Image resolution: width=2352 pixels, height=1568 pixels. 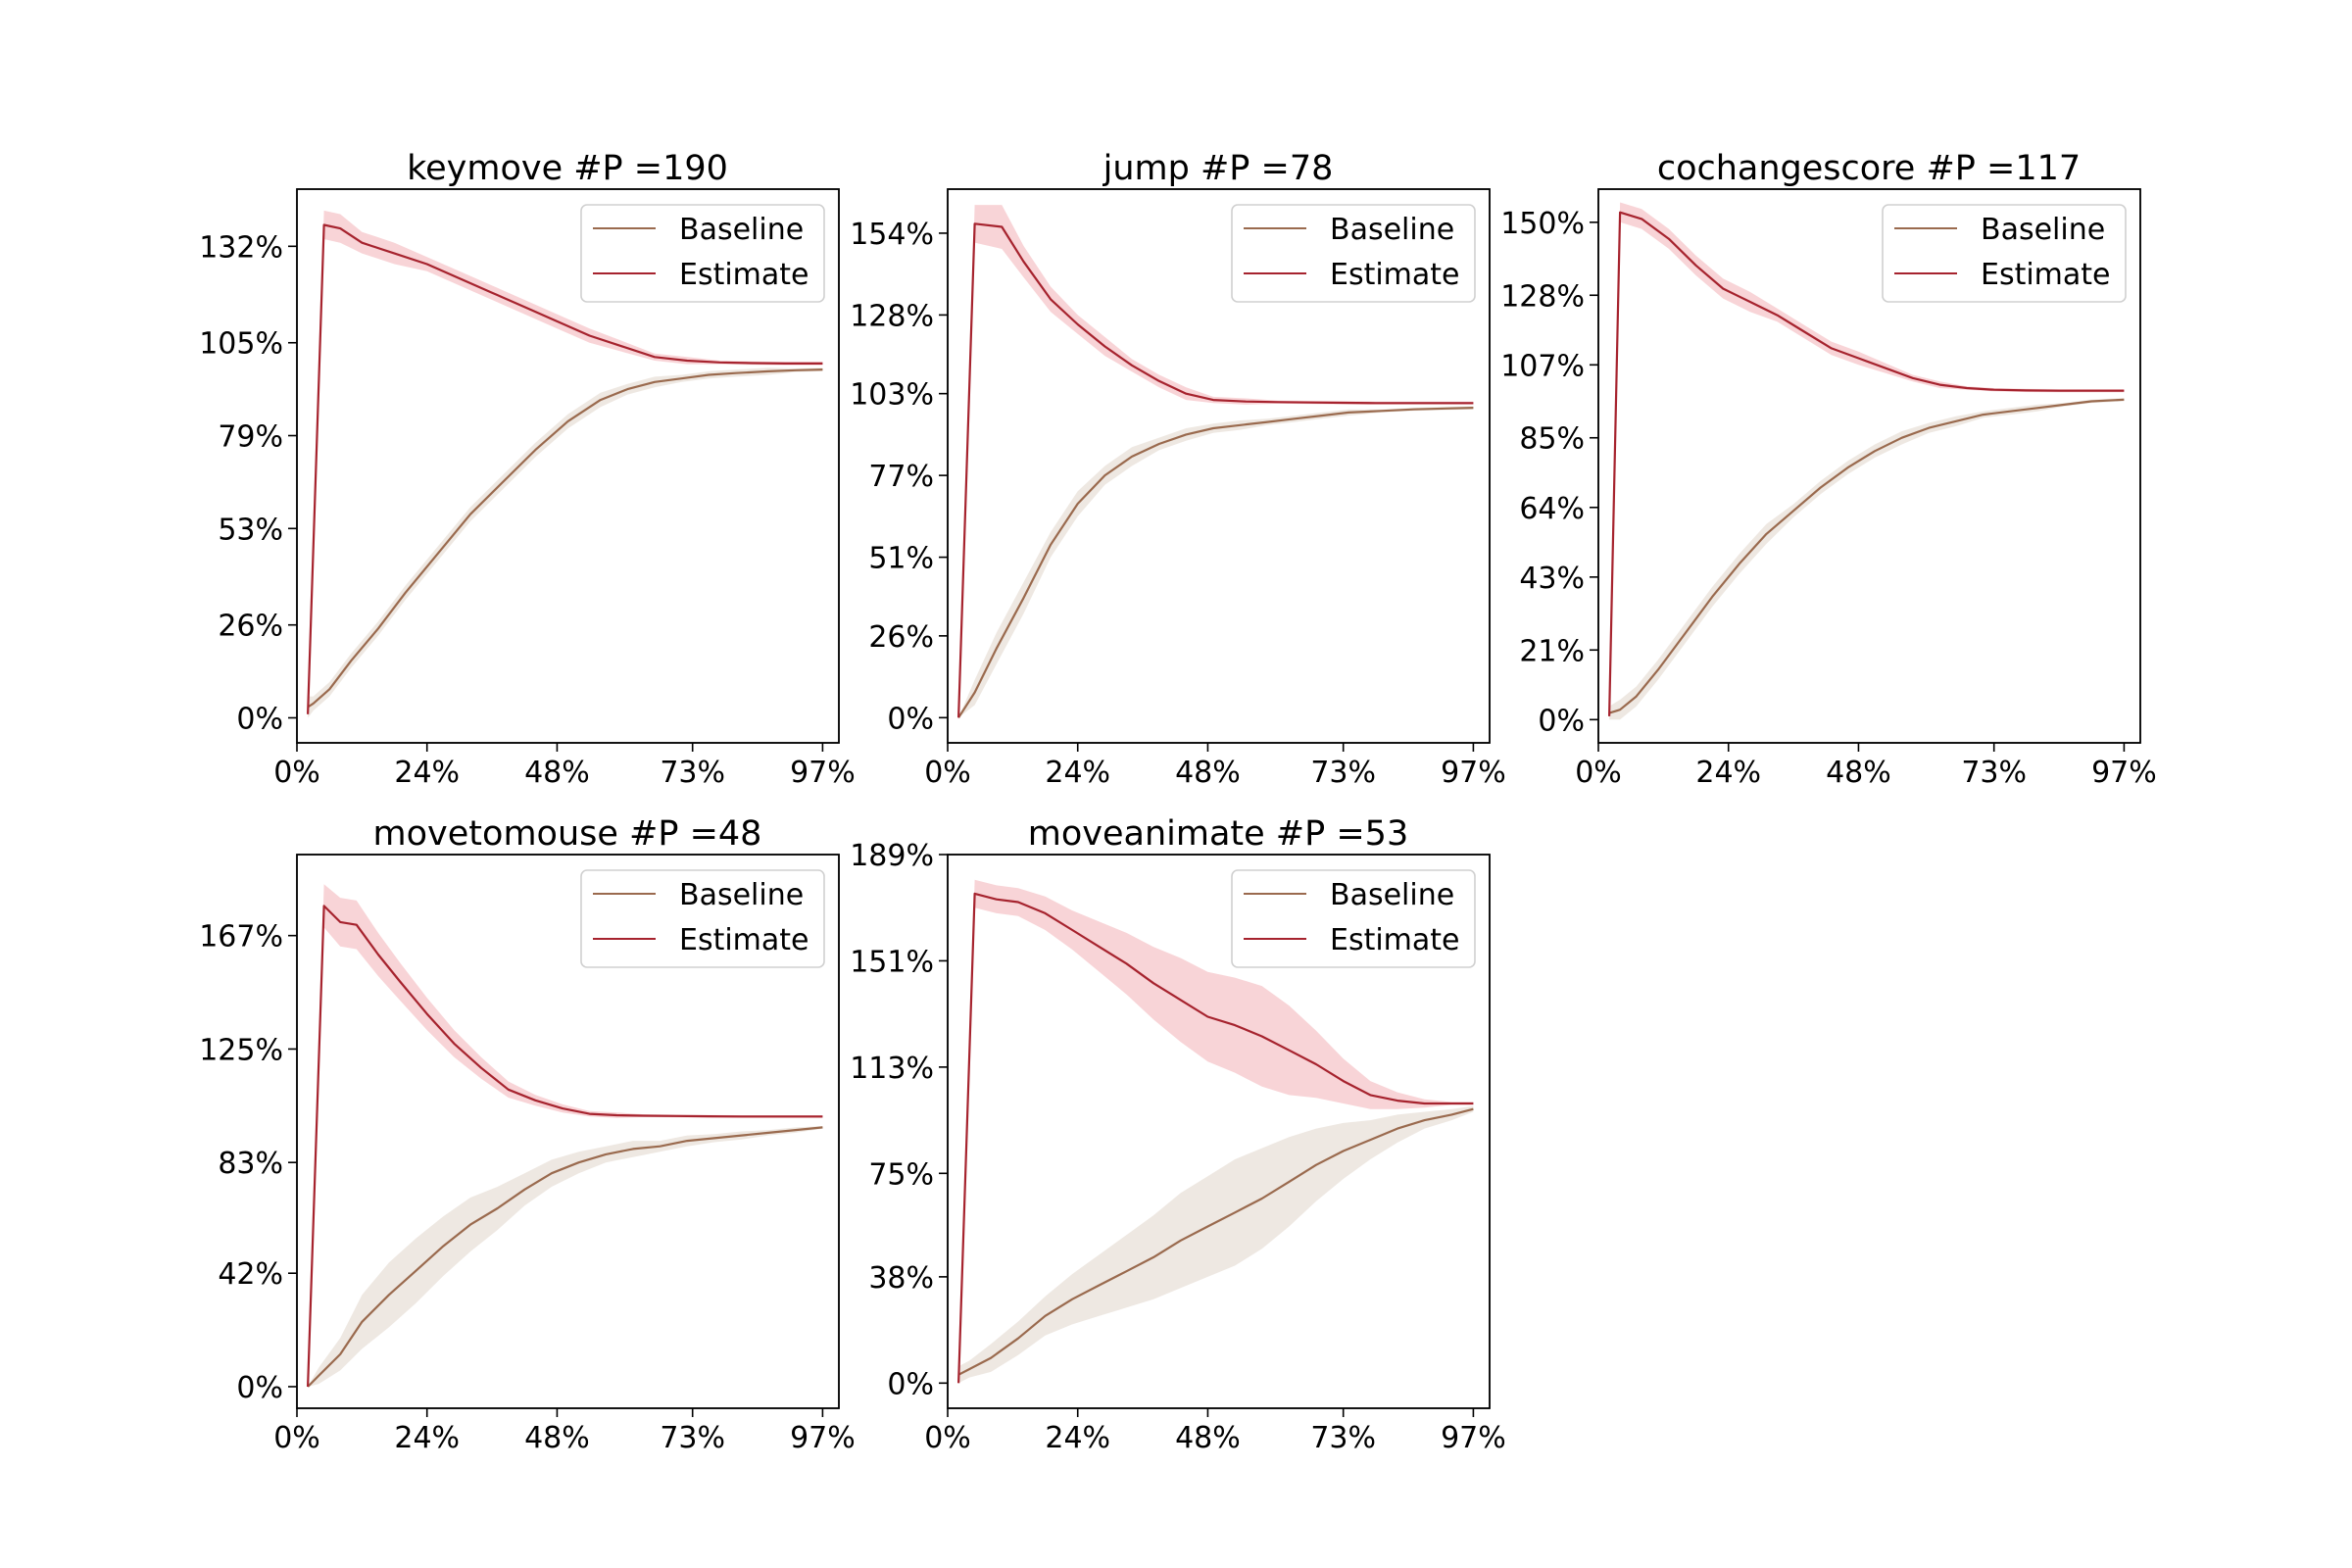 I want to click on axes: 0% 24% 48% 73% 97% 0% 38% 75% 113% 151% 189%, so click(x=1178, y=1147).